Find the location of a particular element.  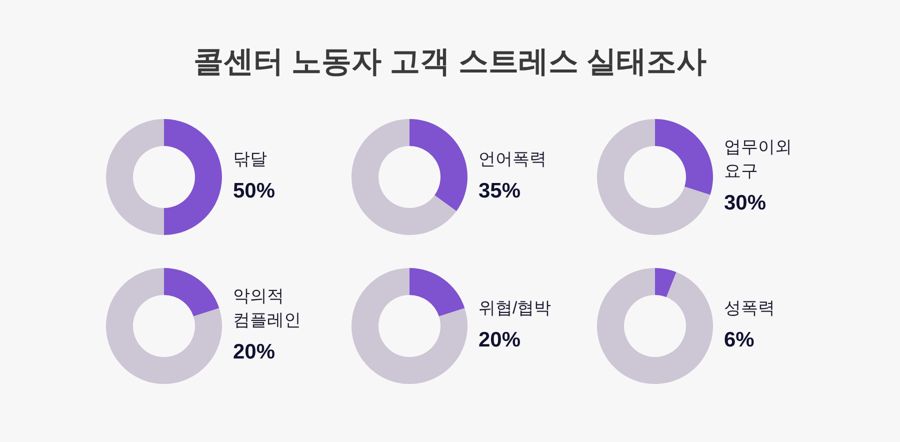

subtitle: 35% is located at coordinates (499, 191).